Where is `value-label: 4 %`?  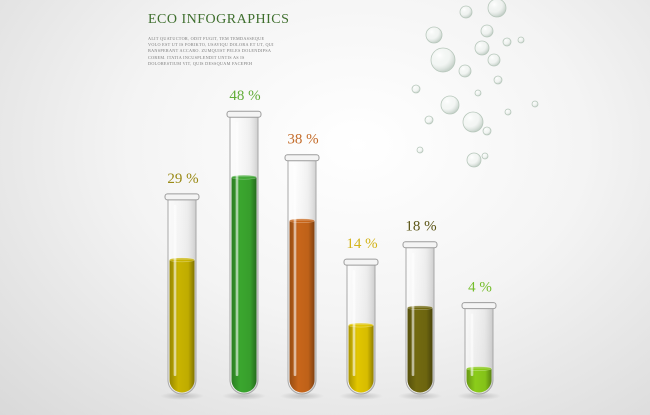
value-label: 4 % is located at coordinates (480, 288).